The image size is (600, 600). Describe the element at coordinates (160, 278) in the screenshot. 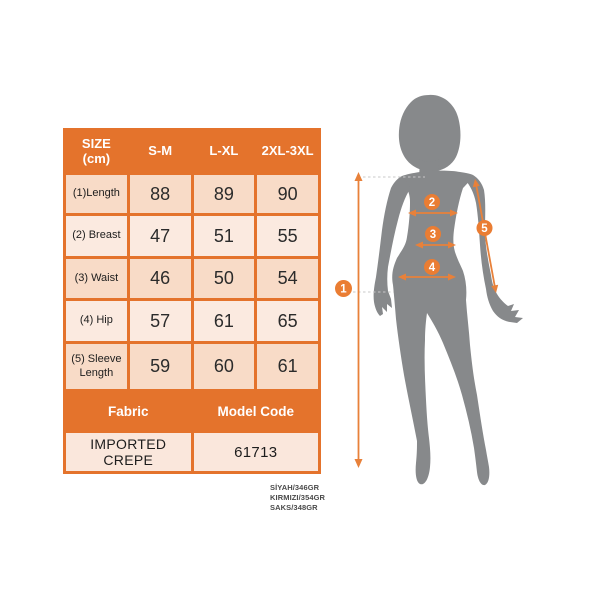

I see `waist-sm: 46` at that location.